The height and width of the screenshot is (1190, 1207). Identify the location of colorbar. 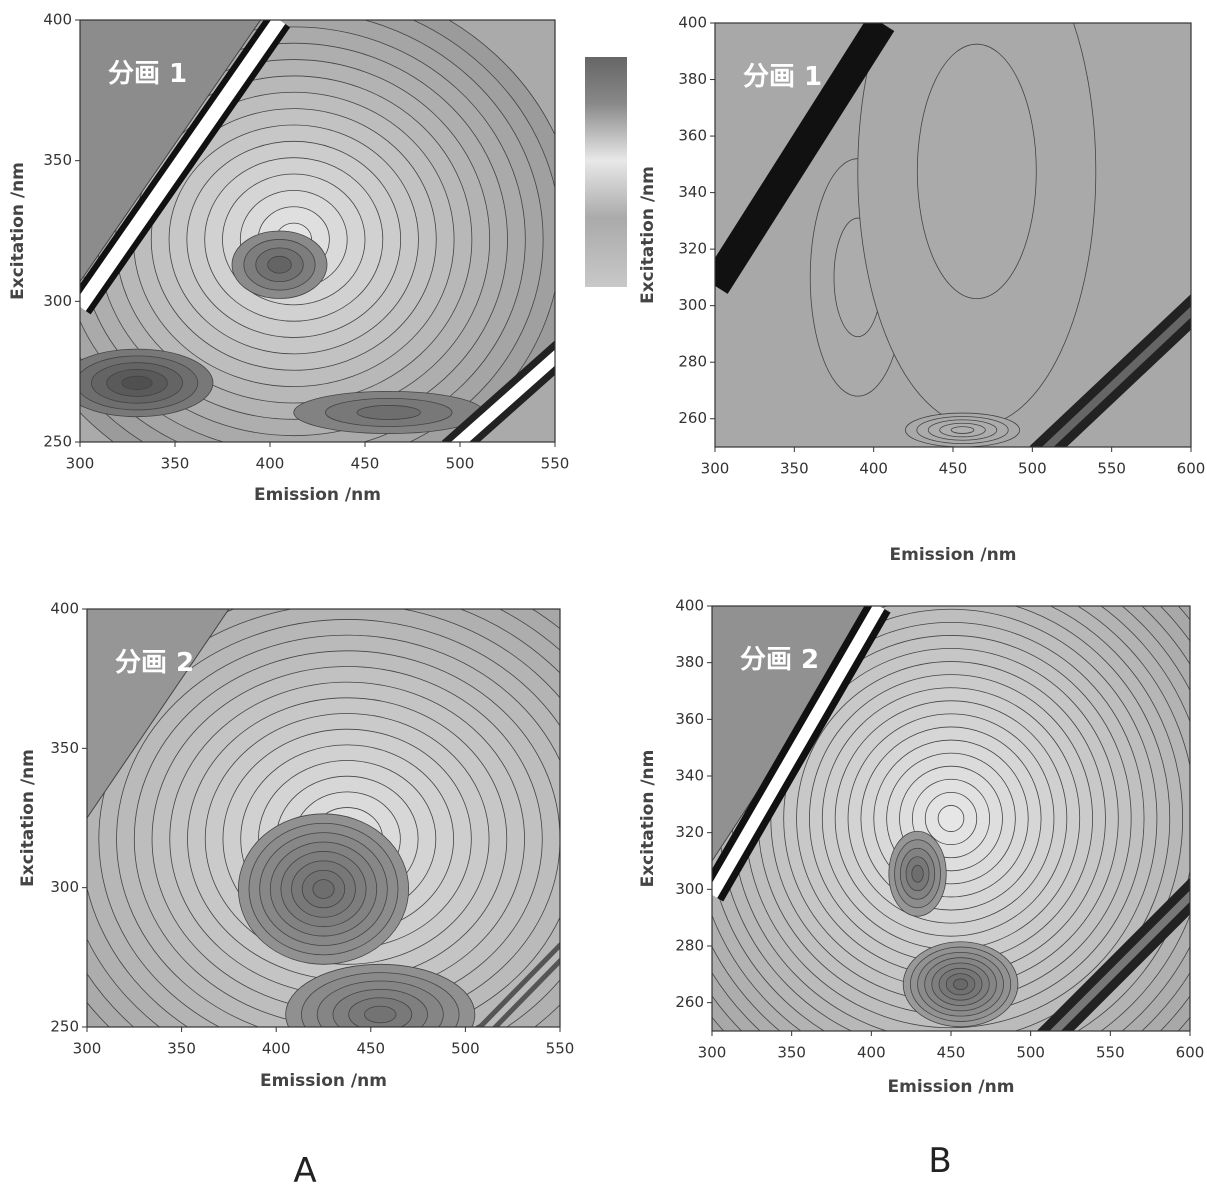
(606, 172).